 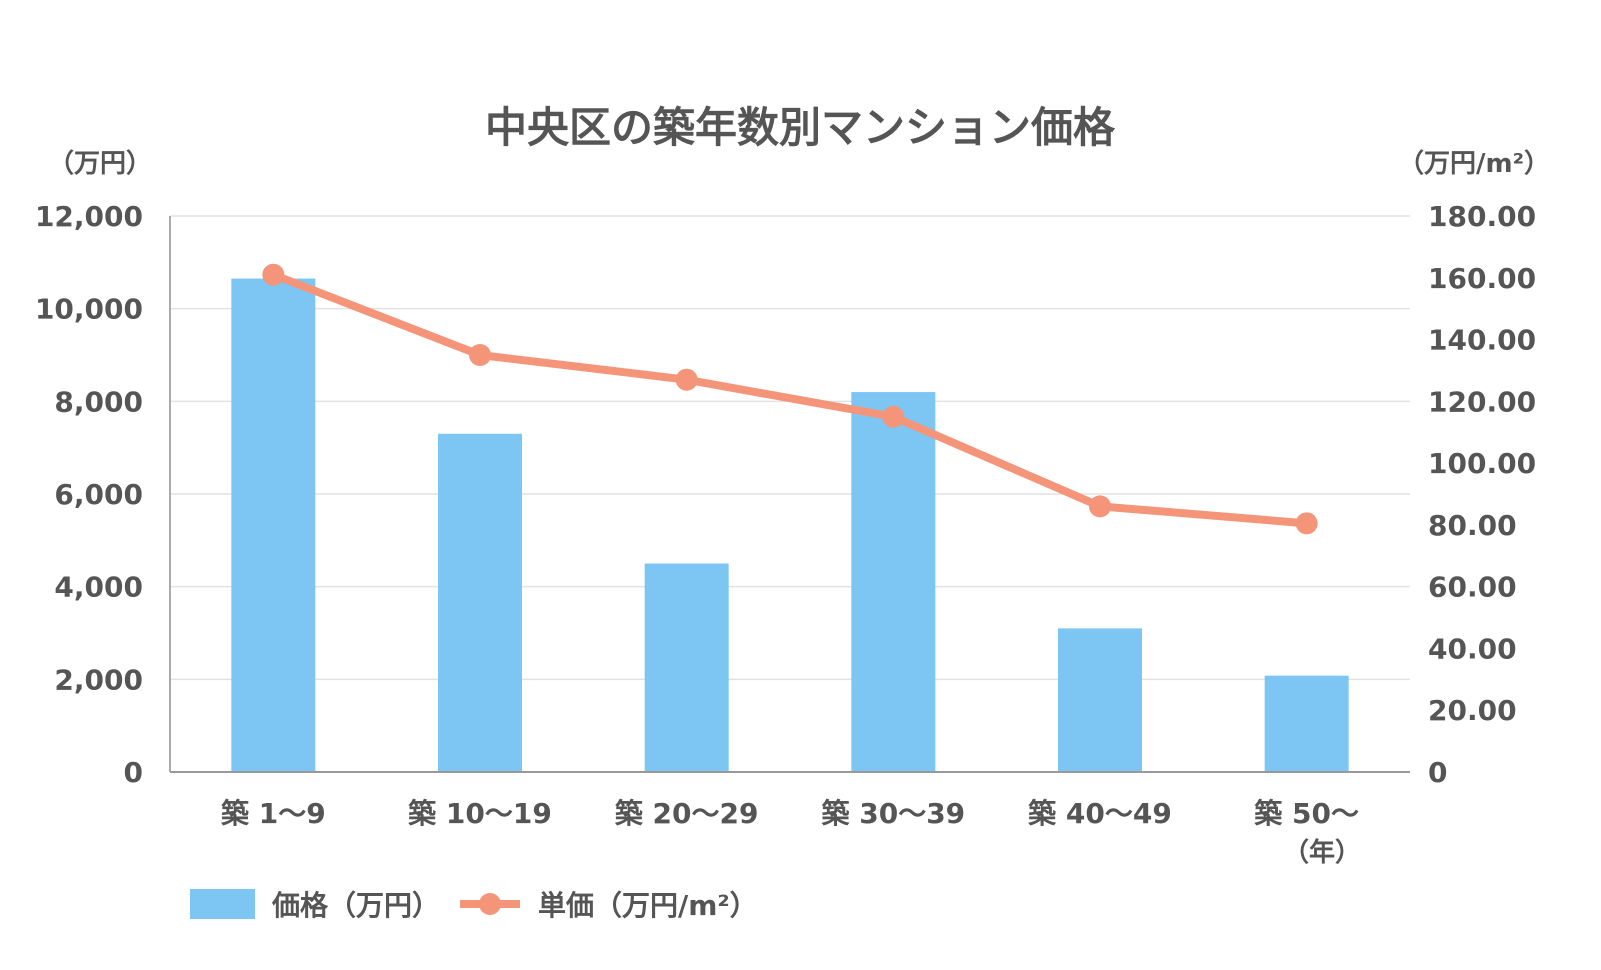 I want to click on left-tick-label: 6,000, so click(x=98, y=494).